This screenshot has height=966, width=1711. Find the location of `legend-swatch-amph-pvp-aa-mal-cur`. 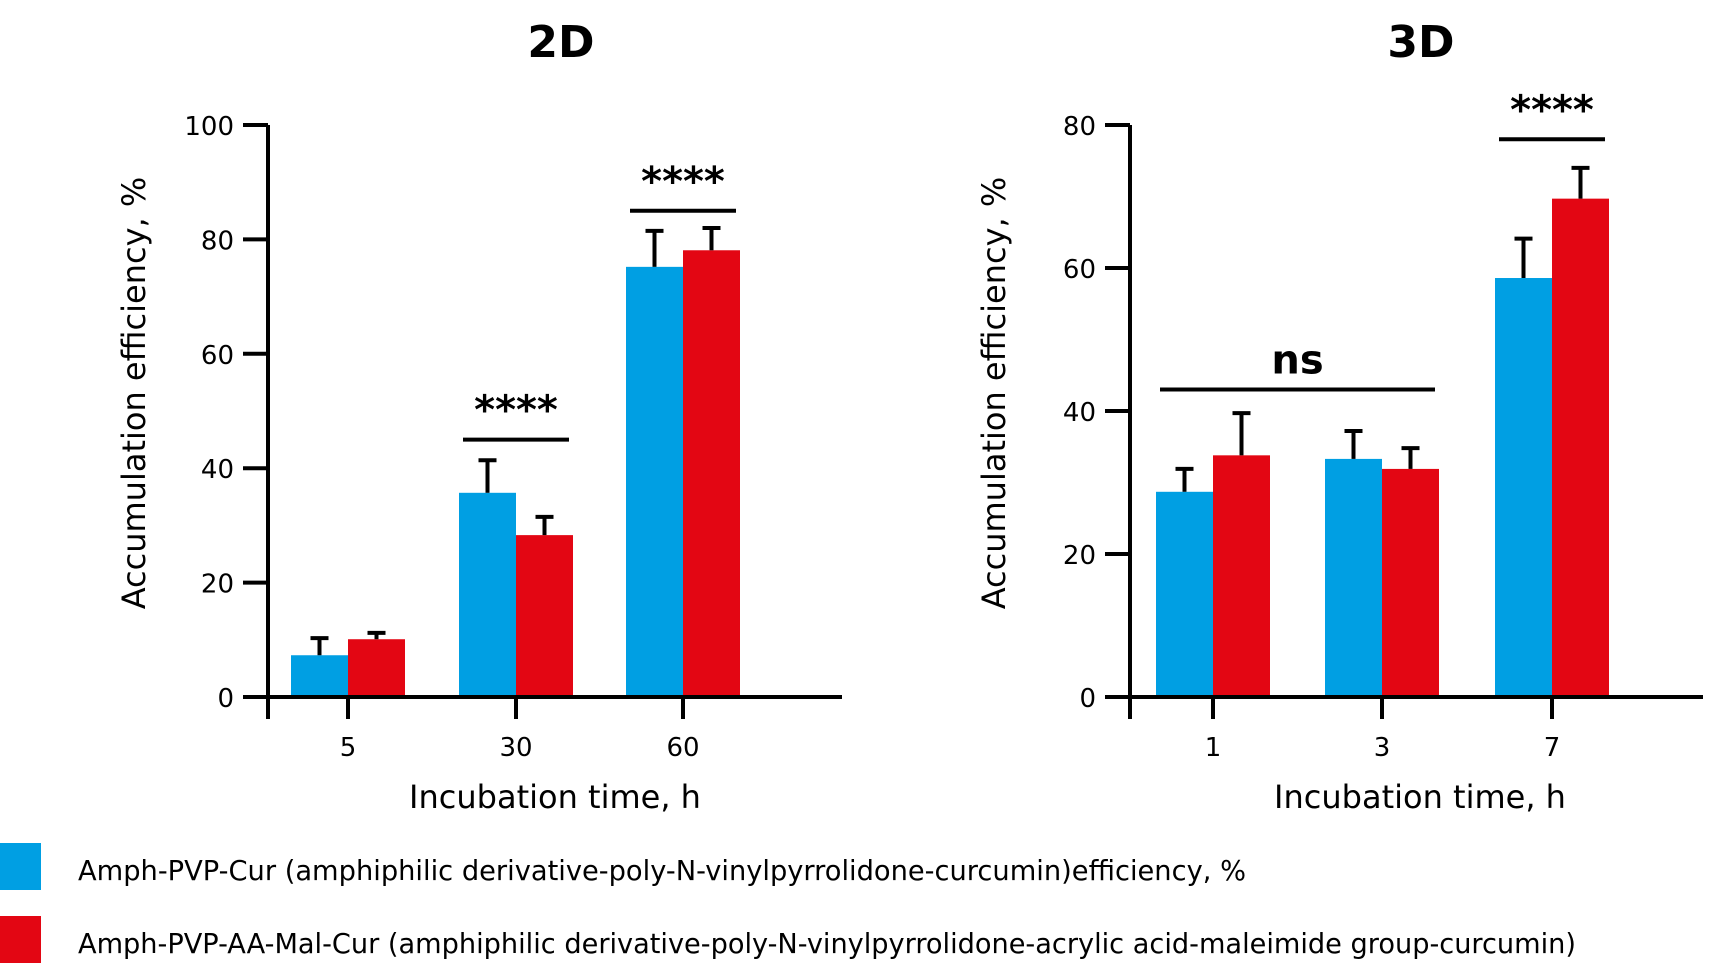

legend-swatch-amph-pvp-aa-mal-cur is located at coordinates (20, 939).